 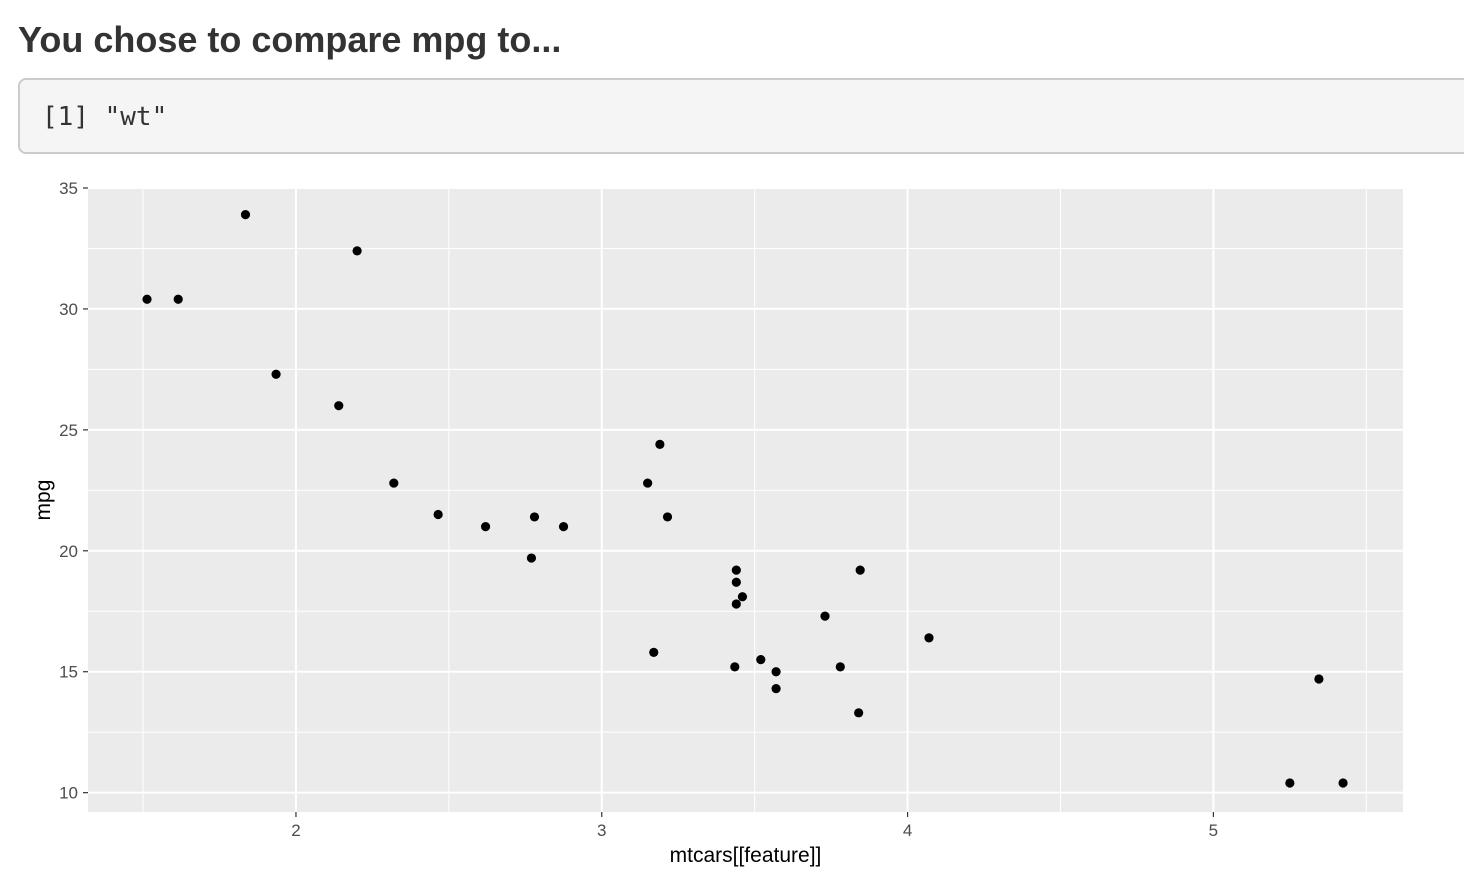 What do you see at coordinates (68, 430) in the screenshot?
I see `y-tick-label: 25` at bounding box center [68, 430].